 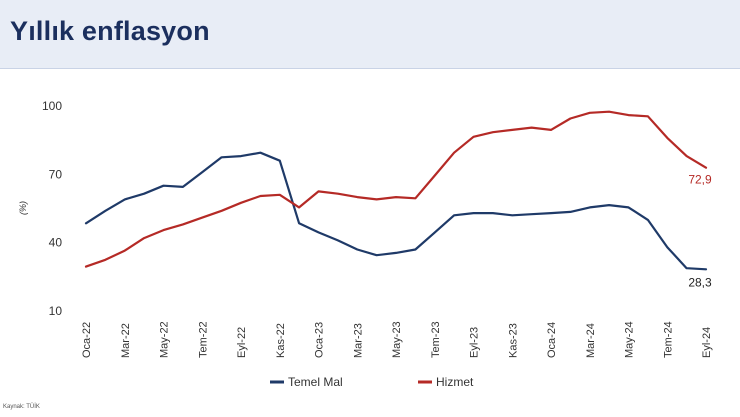 What do you see at coordinates (668, 339) in the screenshot?
I see `x-tick-label: Tem-24` at bounding box center [668, 339].